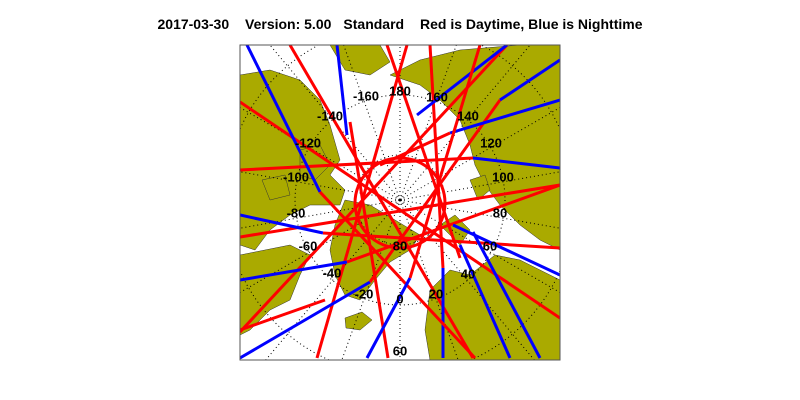  What do you see at coordinates (374, 24) in the screenshot?
I see `mode-label: Standard` at bounding box center [374, 24].